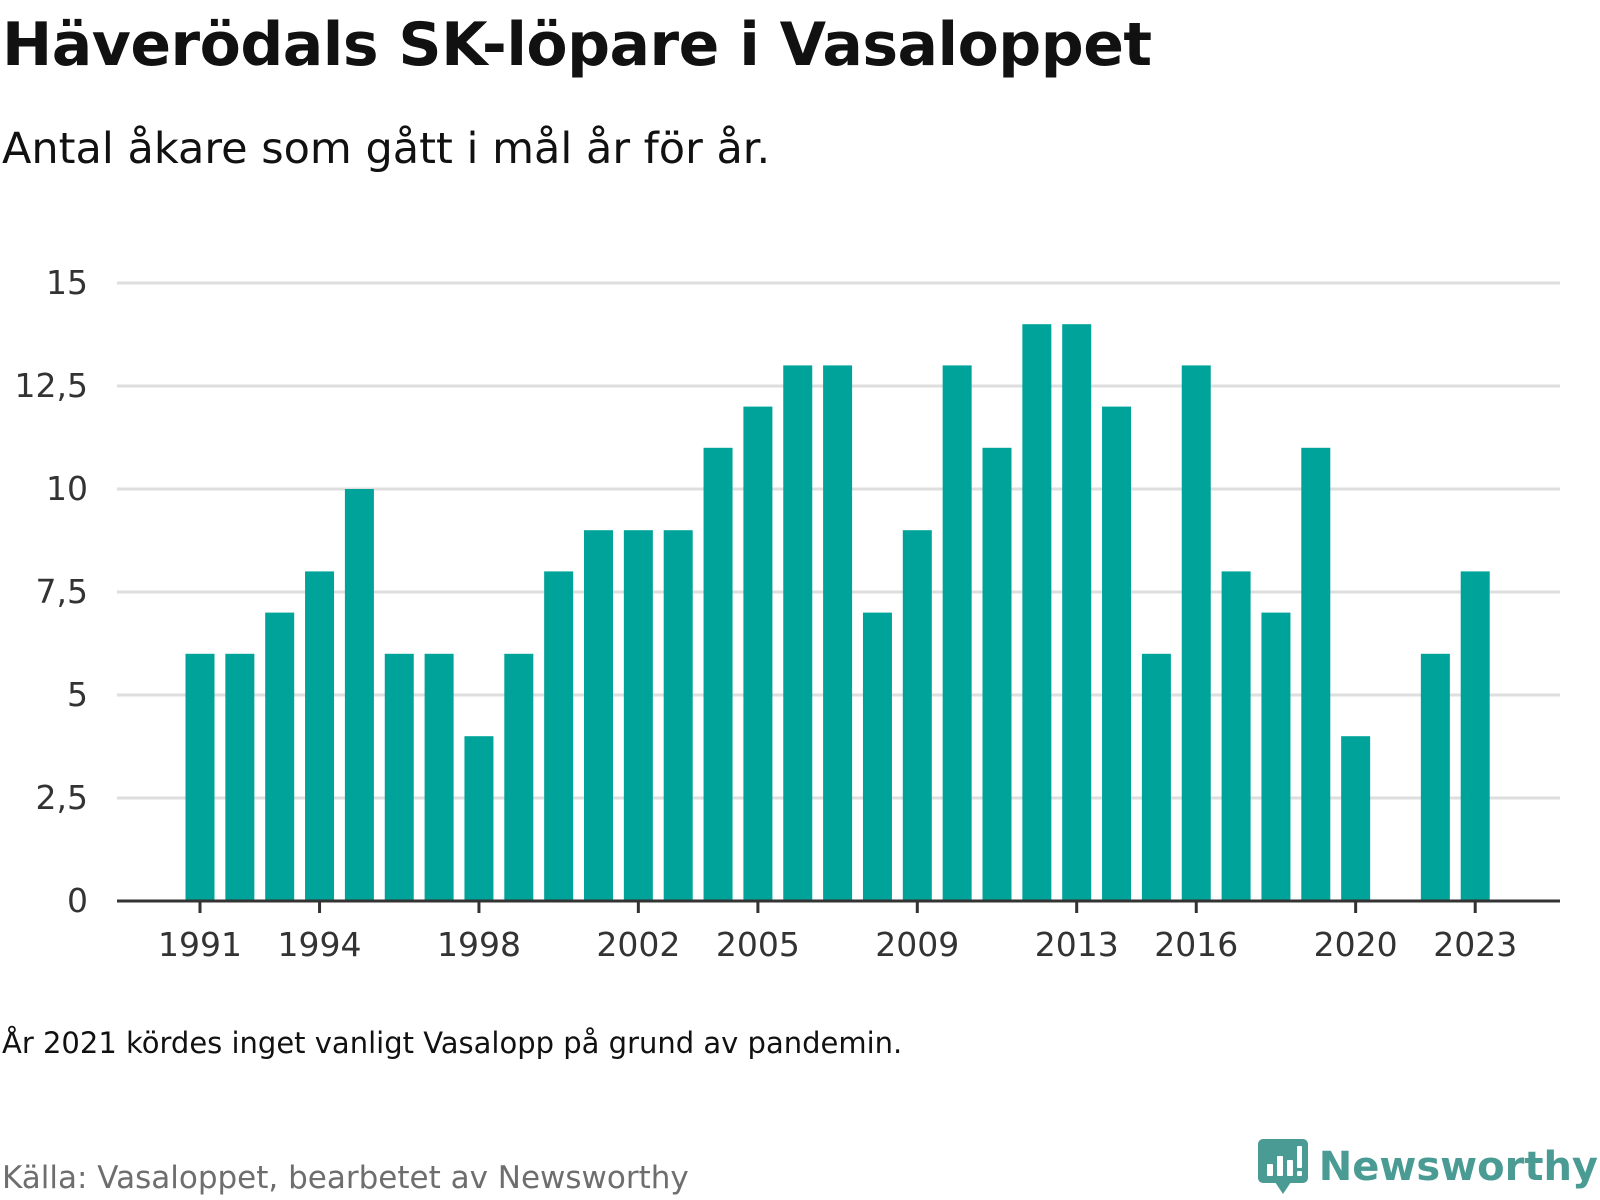 This screenshot has width=1600, height=1200. Describe the element at coordinates (1356, 944) in the screenshot. I see `x-tick-label: 2020` at that location.